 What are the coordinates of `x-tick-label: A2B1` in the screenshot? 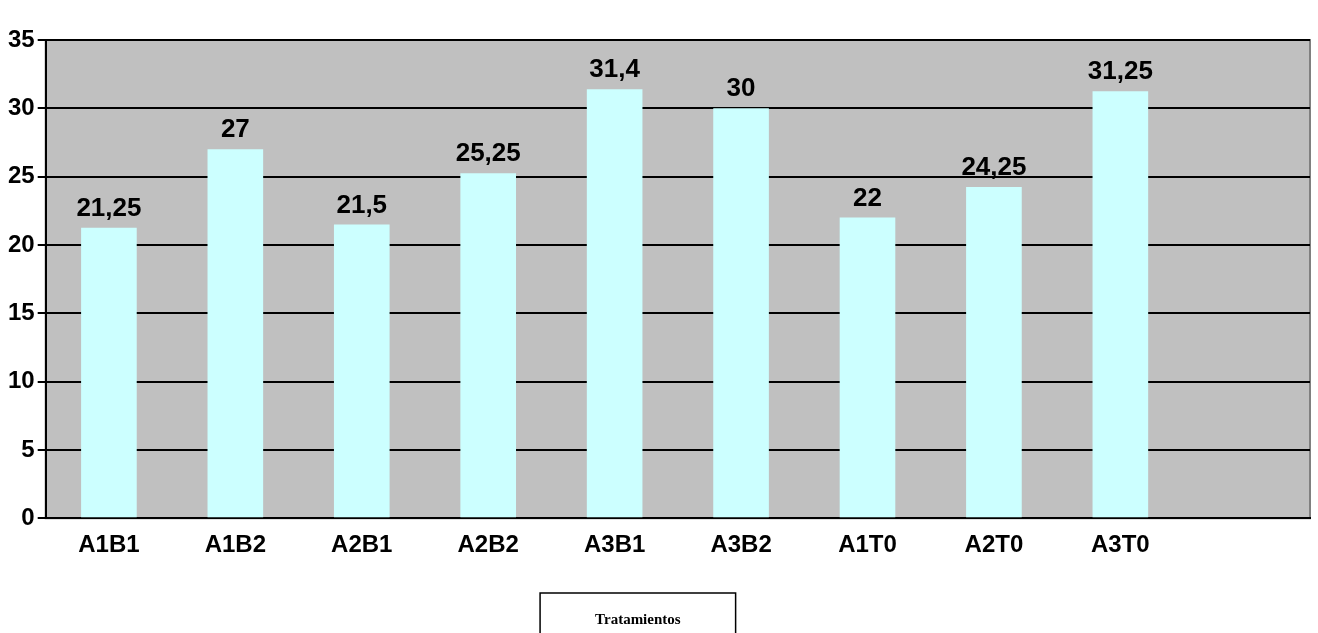 It's located at (362, 544).